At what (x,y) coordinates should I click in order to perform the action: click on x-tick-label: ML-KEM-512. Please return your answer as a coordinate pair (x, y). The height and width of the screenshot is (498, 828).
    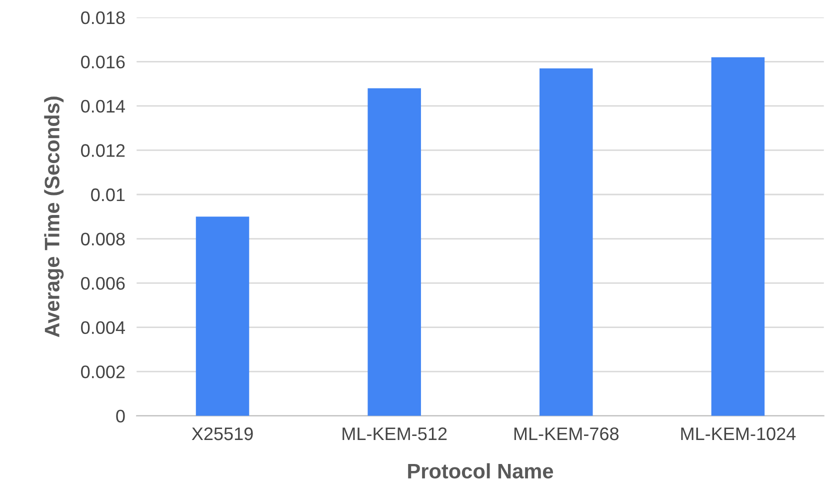
    Looking at the image, I should click on (394, 433).